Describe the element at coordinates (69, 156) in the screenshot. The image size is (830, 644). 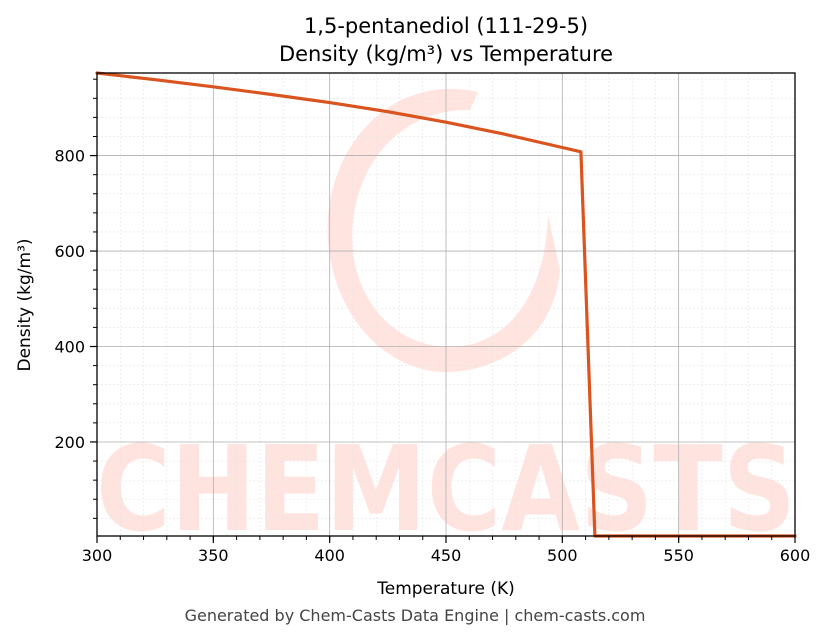
I see `y-tick-label: 800` at that location.